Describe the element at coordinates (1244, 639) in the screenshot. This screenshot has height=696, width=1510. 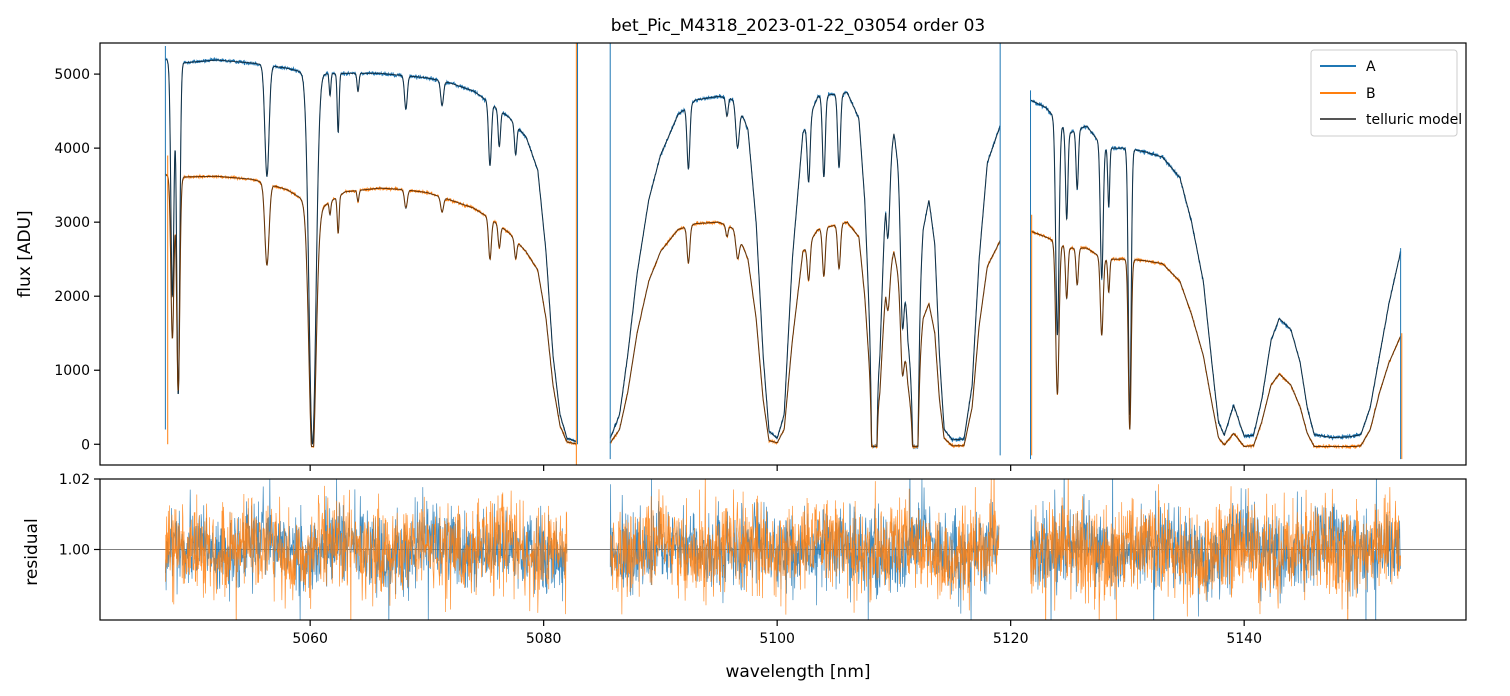
I see `x-tick-label: 5140` at that location.